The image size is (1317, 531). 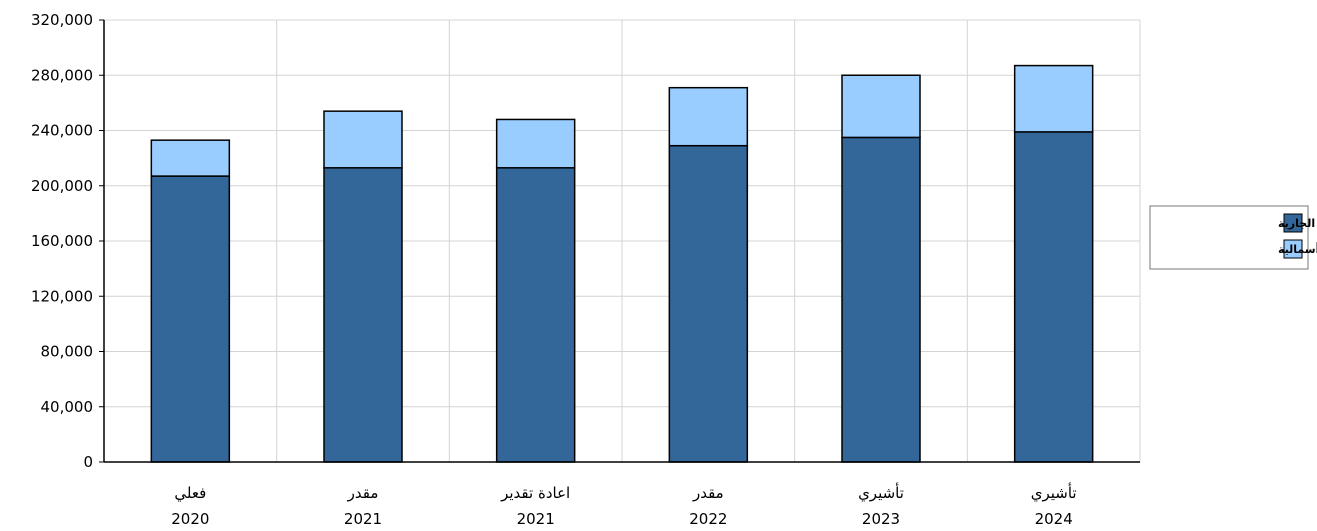 I want to click on y-tick-label: 120,000, so click(x=62, y=296).